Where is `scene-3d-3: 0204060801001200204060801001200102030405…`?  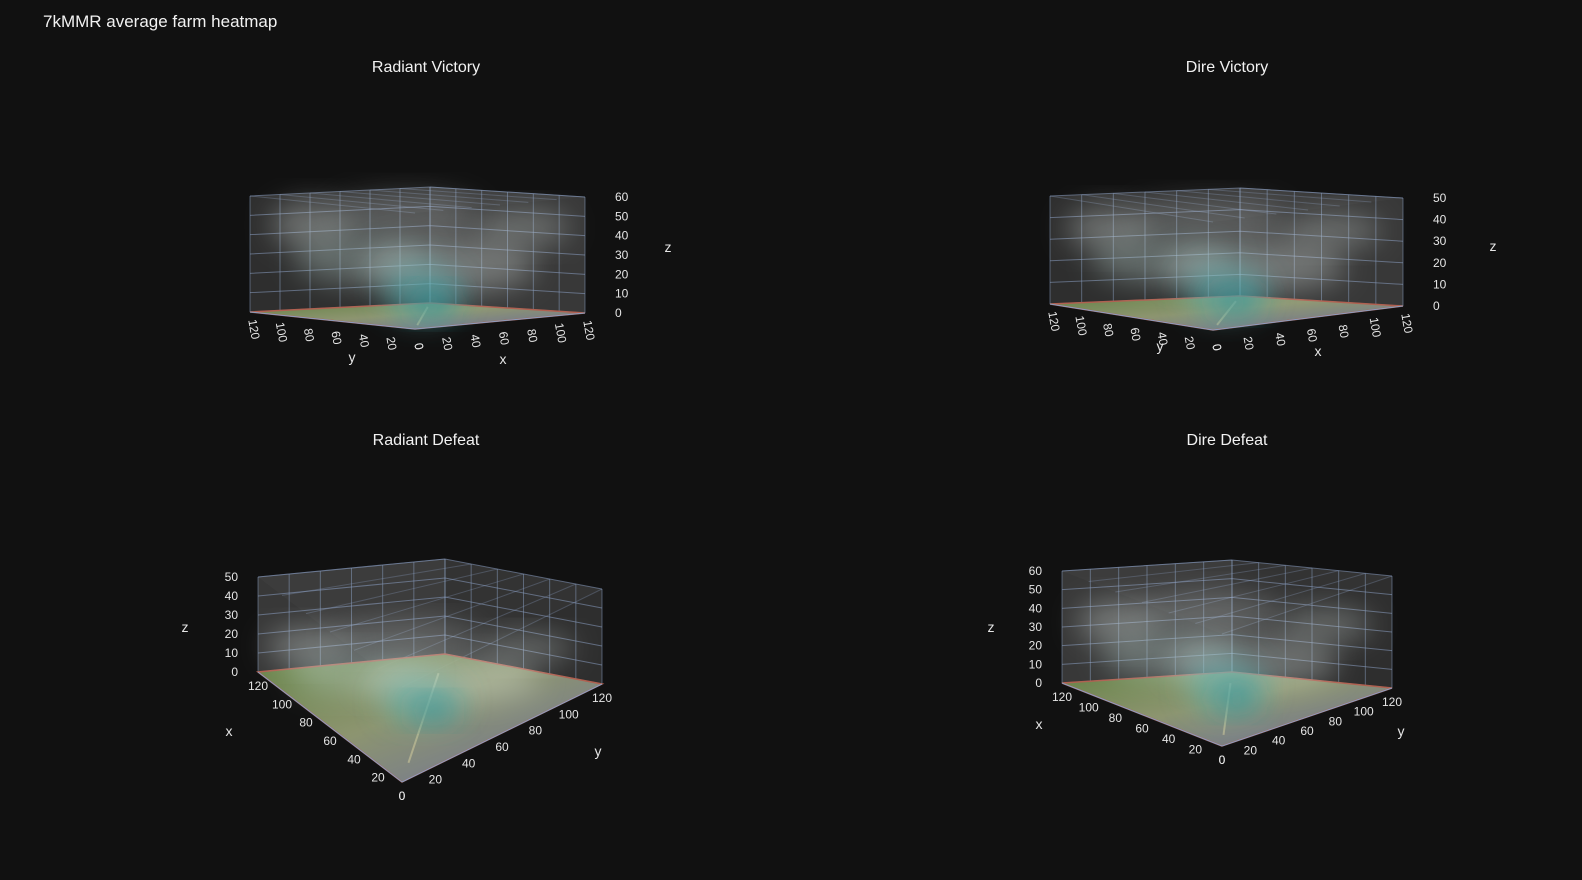
scene-3d-3: 0204060801001200204060801001200102030405… is located at coordinates (397, 680).